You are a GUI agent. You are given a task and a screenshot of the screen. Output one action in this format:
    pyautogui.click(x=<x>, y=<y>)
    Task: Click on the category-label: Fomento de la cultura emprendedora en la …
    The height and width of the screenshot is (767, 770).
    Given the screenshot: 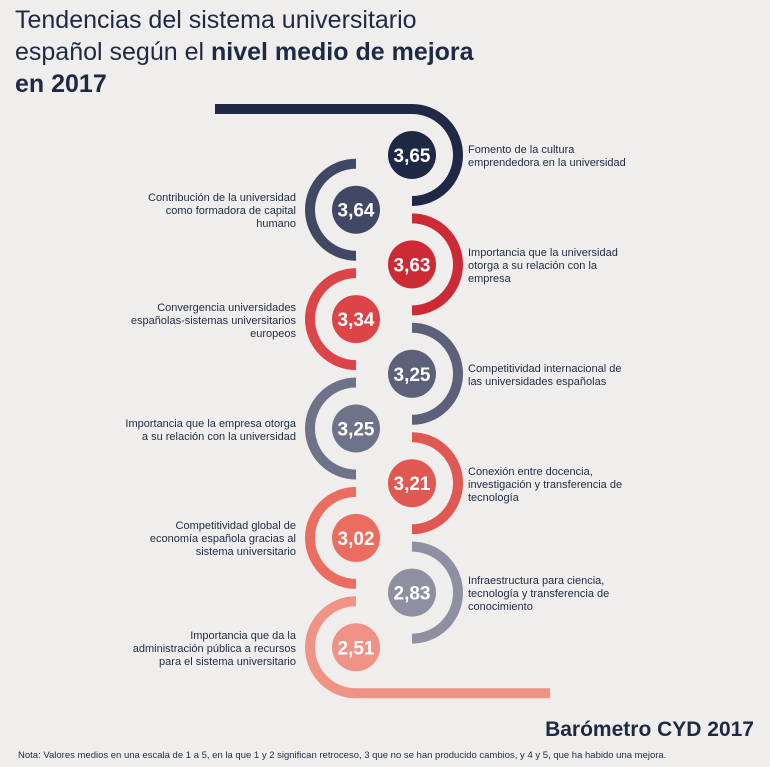 What is the action you would take?
    pyautogui.click(x=563, y=157)
    